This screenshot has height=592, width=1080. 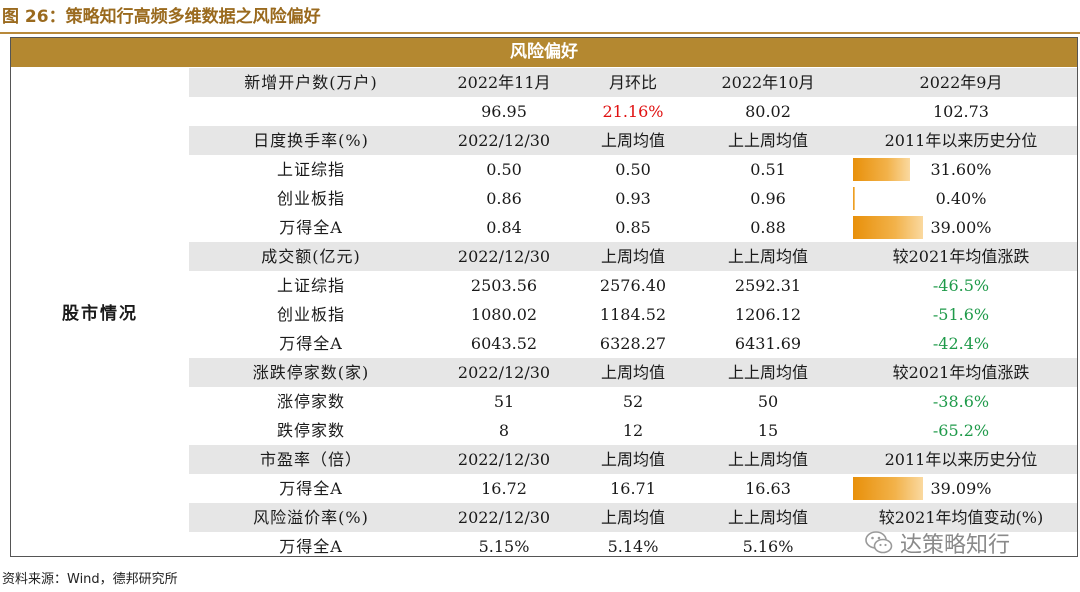 I want to click on row-label-cell: 涨跌停家数(家), so click(x=311, y=372).